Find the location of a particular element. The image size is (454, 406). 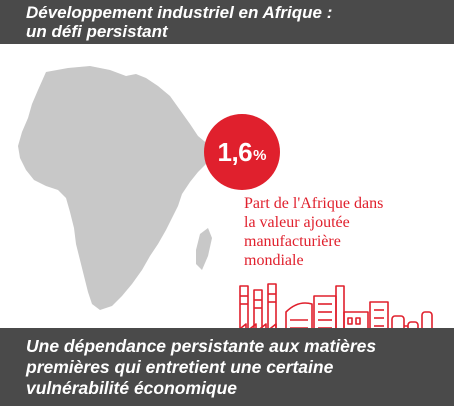

footer-line-2: premières qui entretient une certaine is located at coordinates (180, 367).